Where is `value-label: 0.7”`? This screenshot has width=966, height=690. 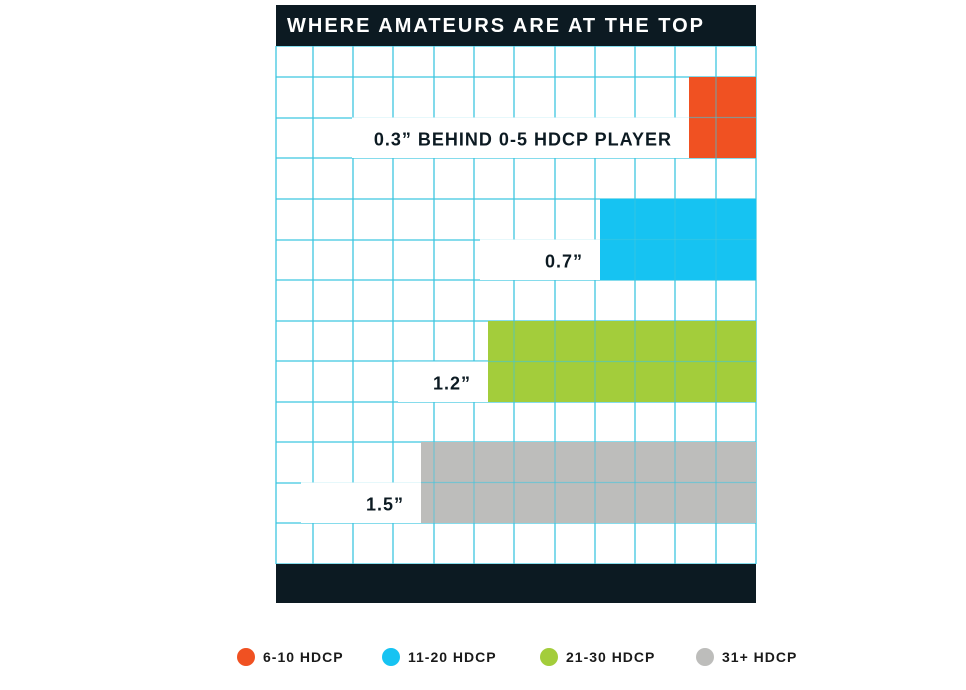
value-label: 0.7” is located at coordinates (564, 262).